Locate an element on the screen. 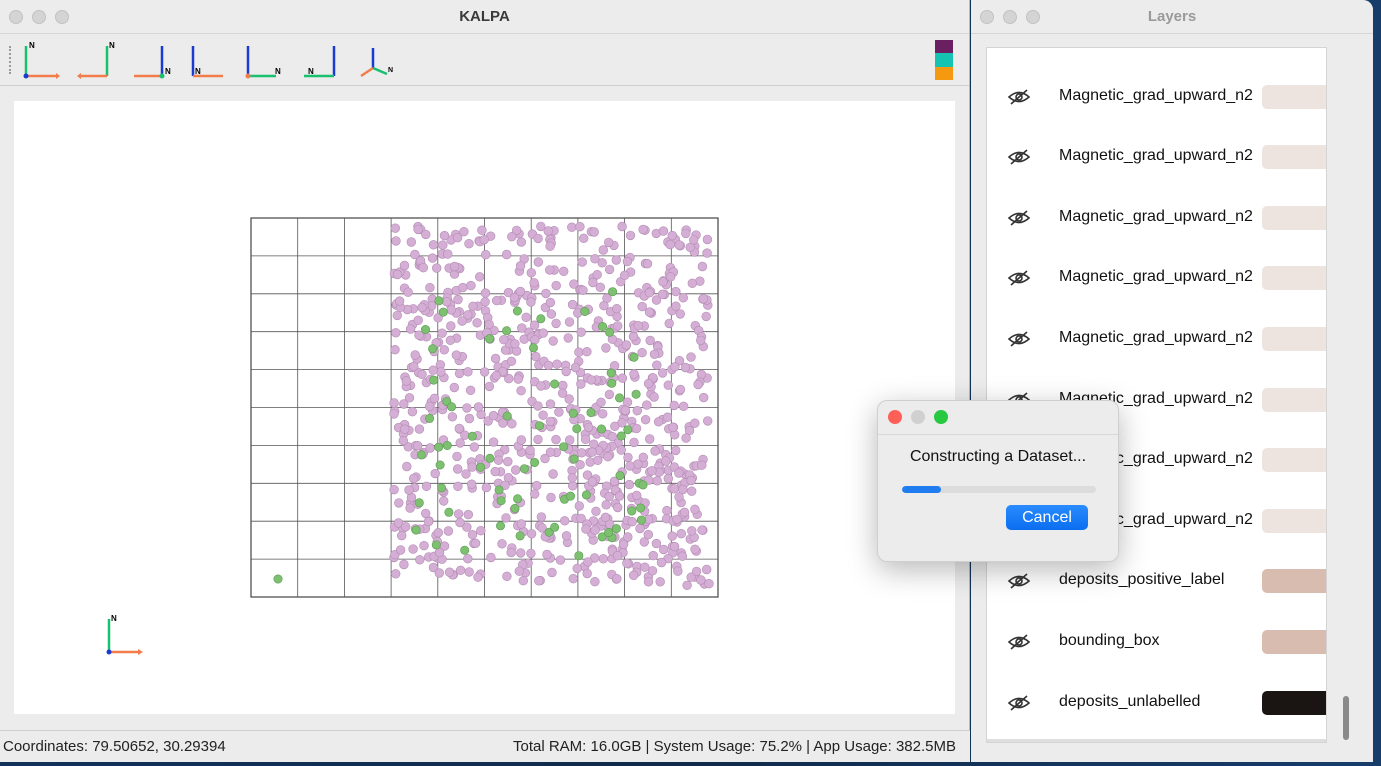 This screenshot has height=766, width=1381. view-side-west-button: N is located at coordinates (152, 60).